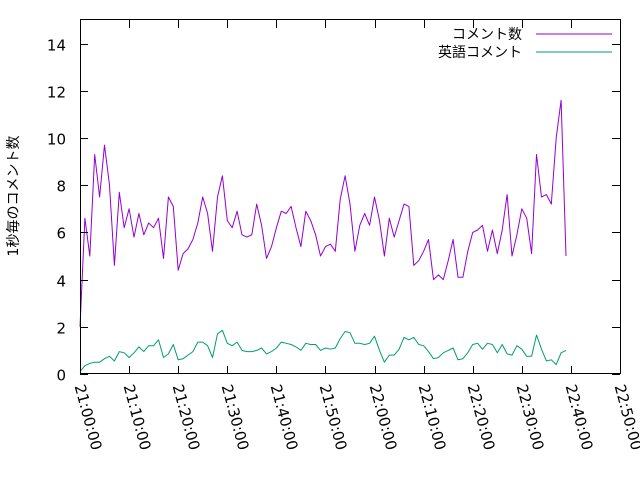  I want to click on legend-label: コメント数, so click(487, 35).